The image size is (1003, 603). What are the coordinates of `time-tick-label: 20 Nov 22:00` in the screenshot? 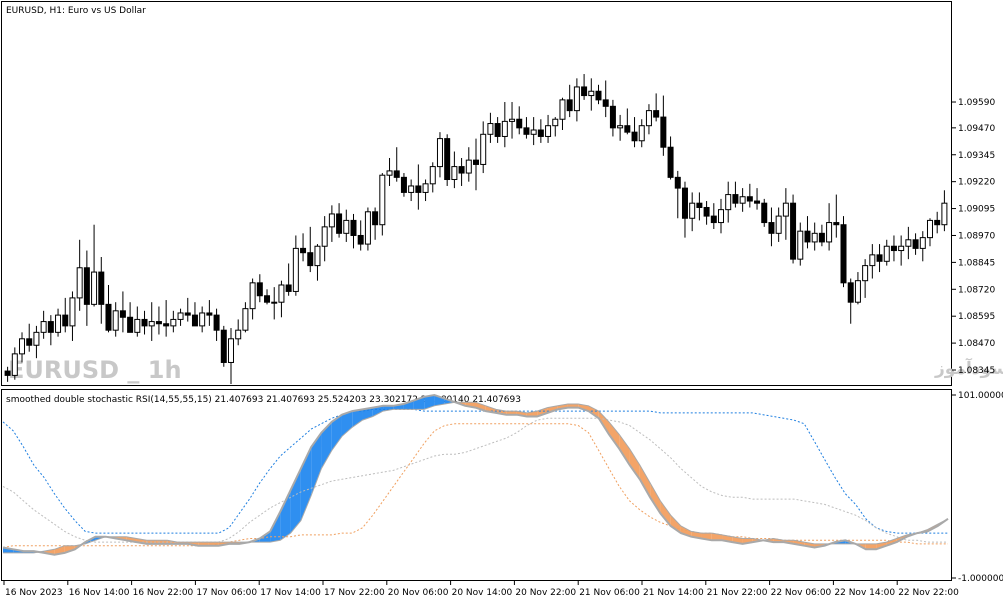 It's located at (545, 593).